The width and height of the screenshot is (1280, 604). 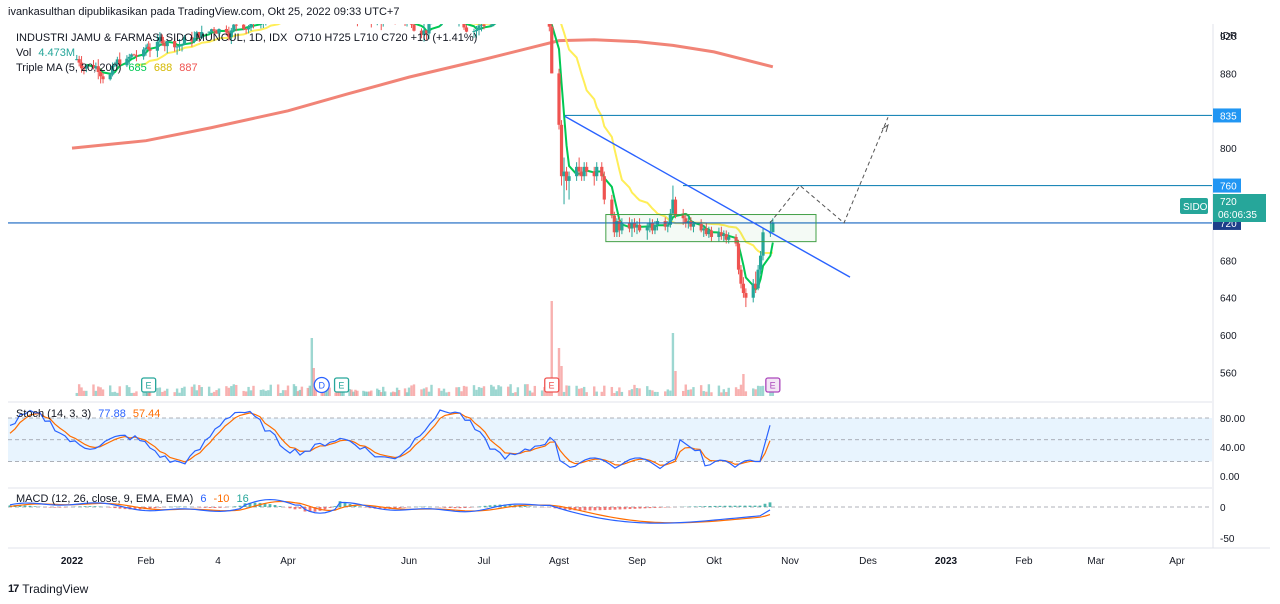 What do you see at coordinates (24, 53) in the screenshot?
I see `volume-label: Vol` at bounding box center [24, 53].